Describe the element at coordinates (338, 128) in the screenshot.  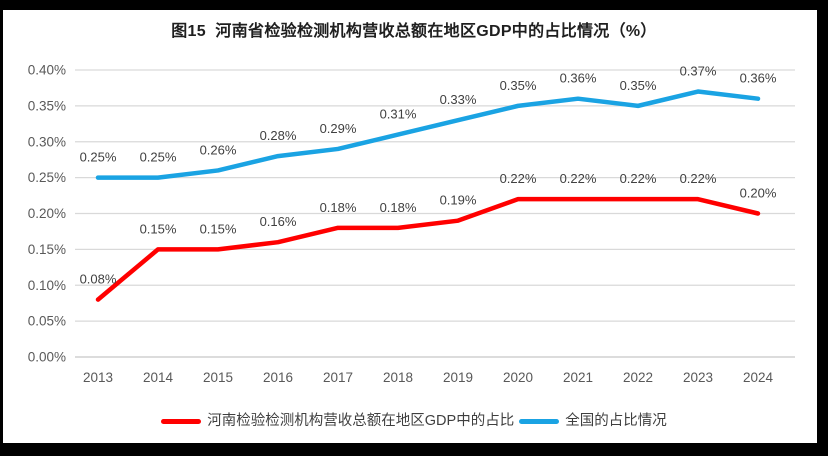
I see `data-label: 0.29%` at that location.